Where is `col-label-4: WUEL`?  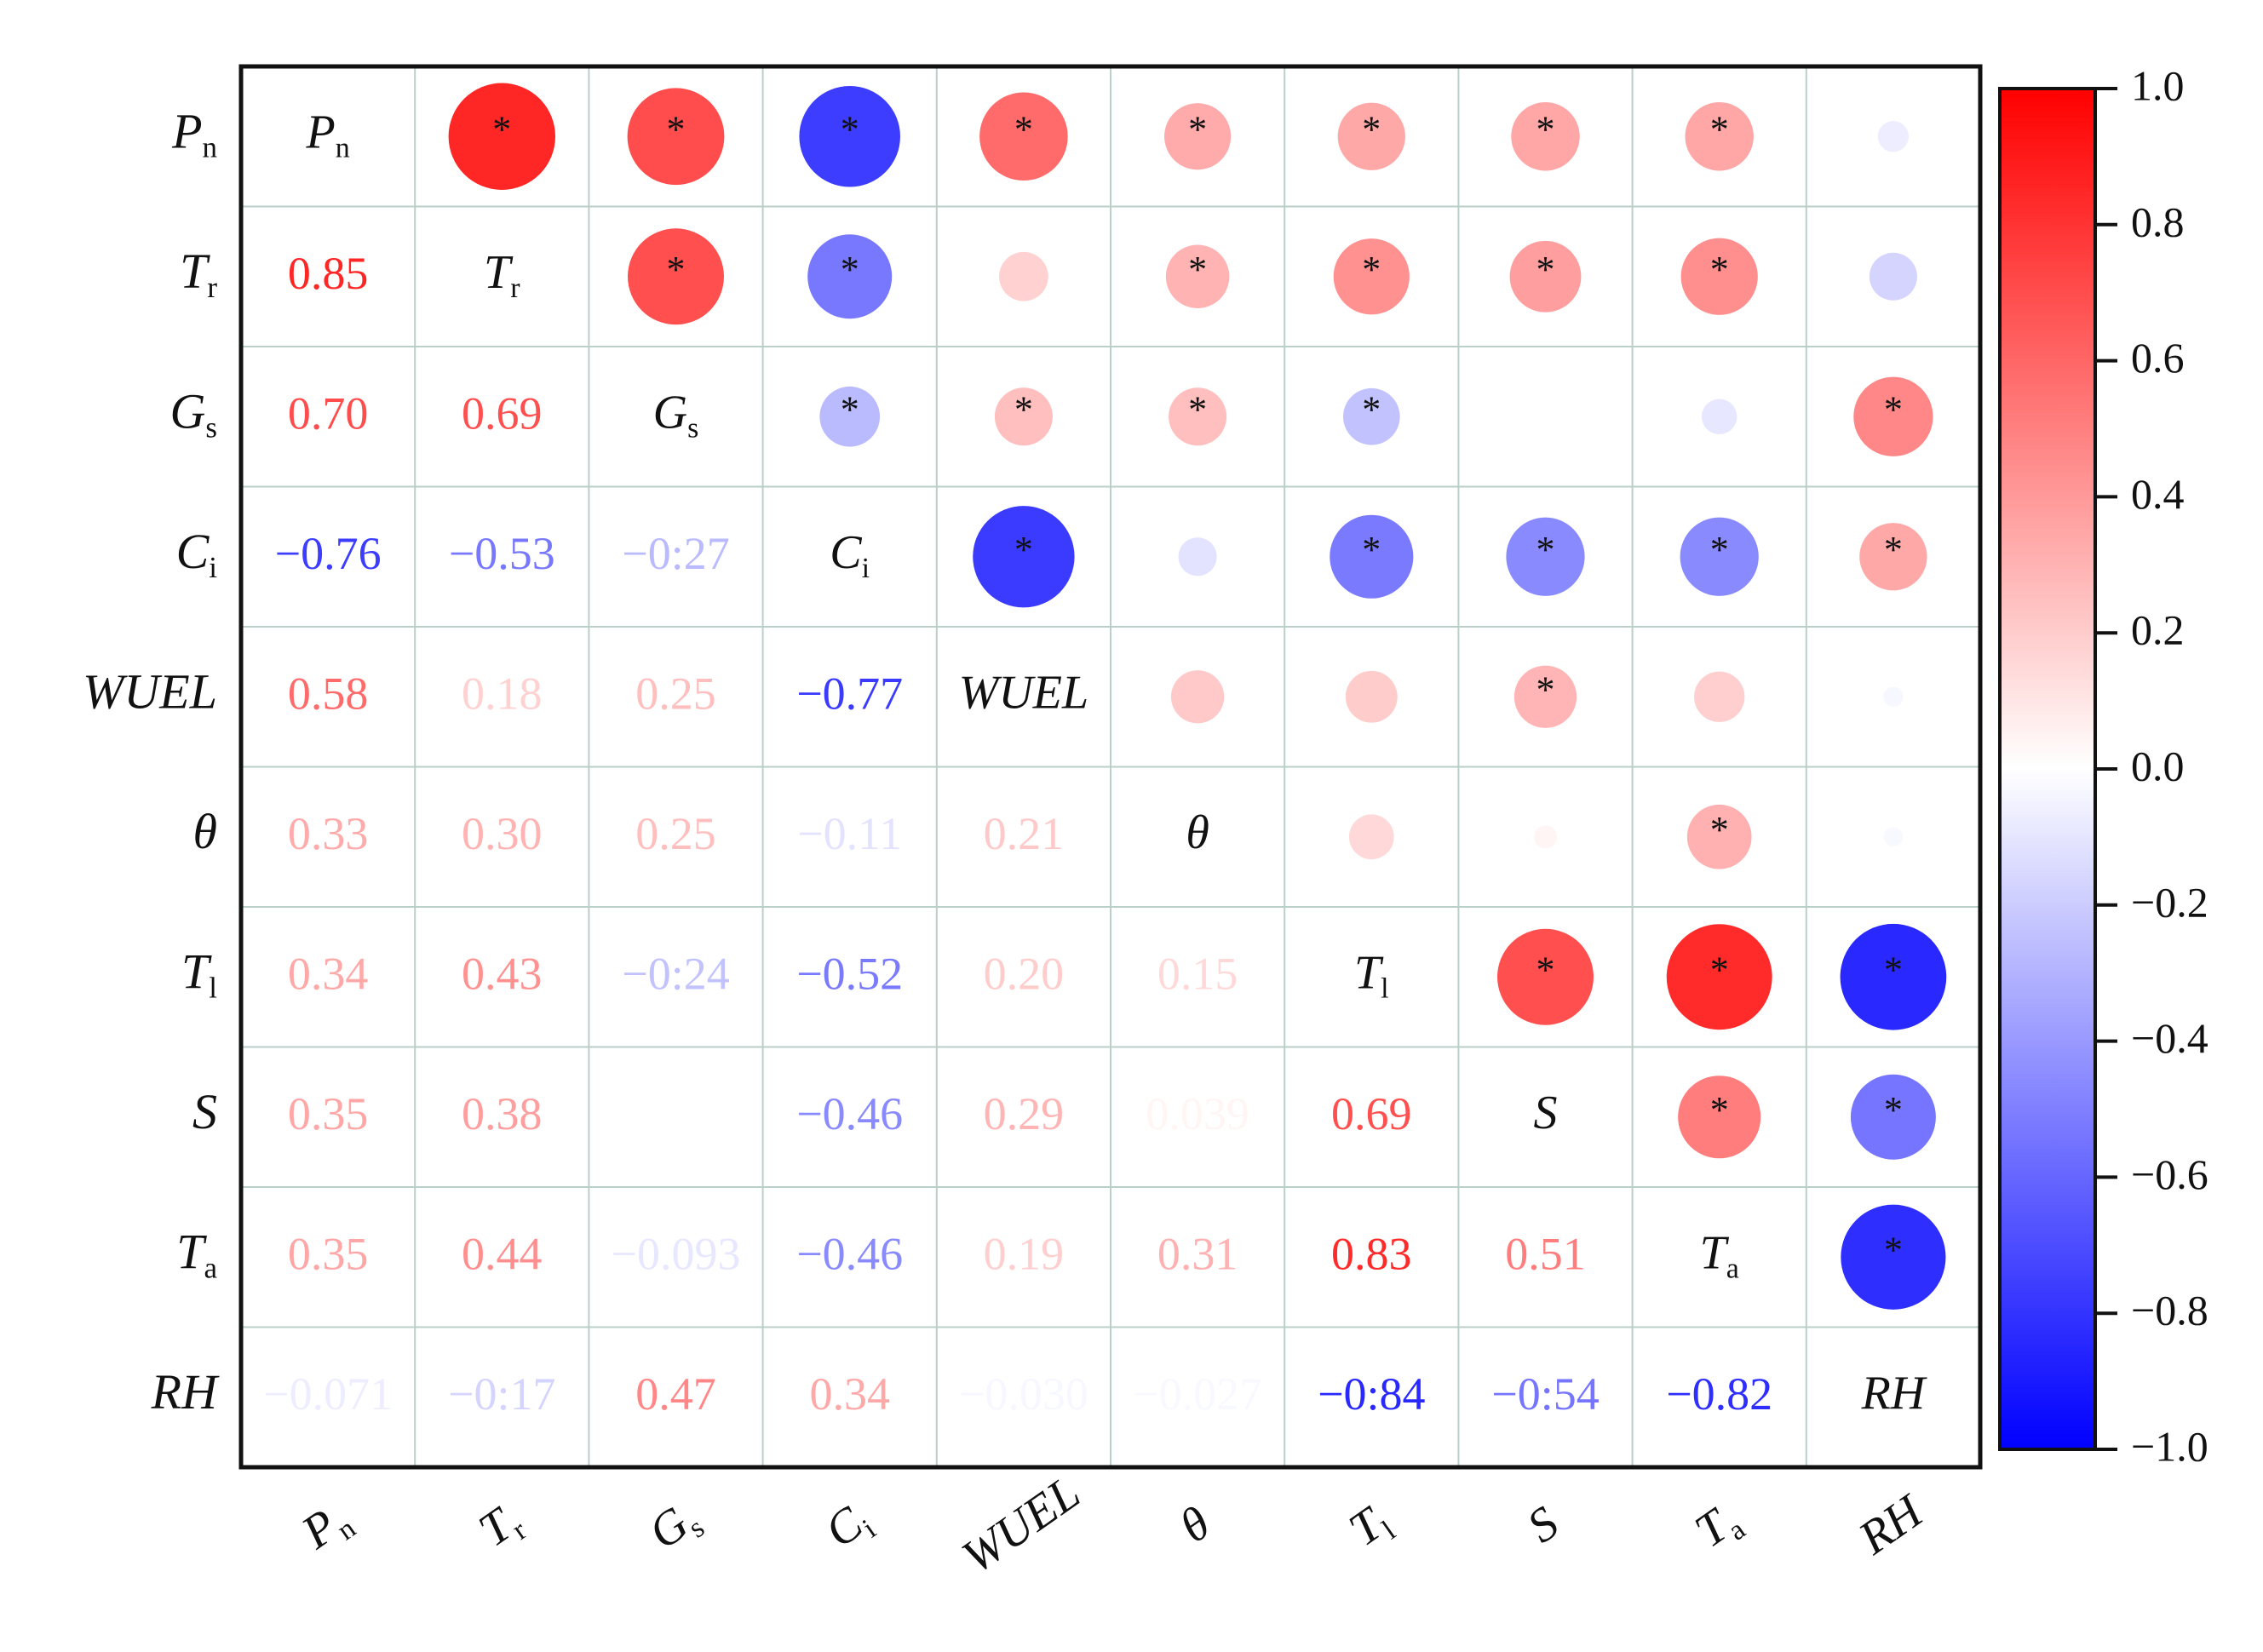
col-label-4: WUEL is located at coordinates (1021, 1525).